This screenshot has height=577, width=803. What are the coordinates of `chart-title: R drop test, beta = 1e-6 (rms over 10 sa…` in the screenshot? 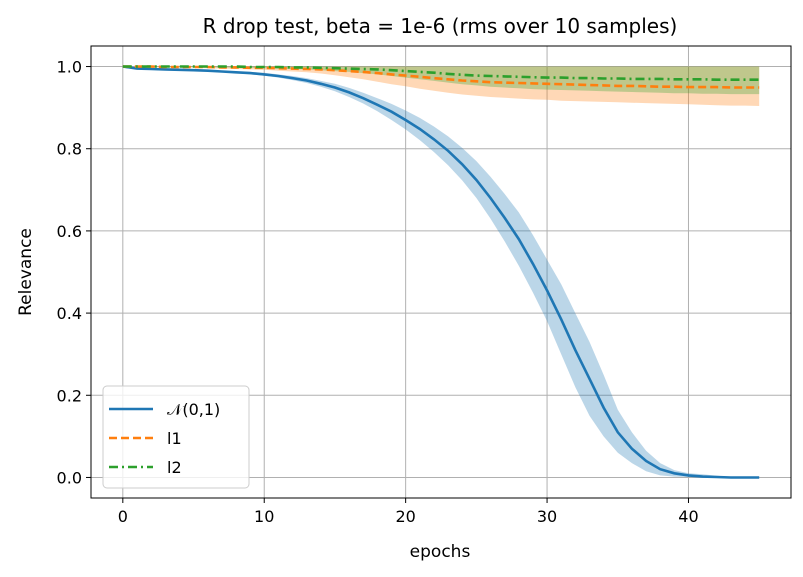 It's located at (440, 26).